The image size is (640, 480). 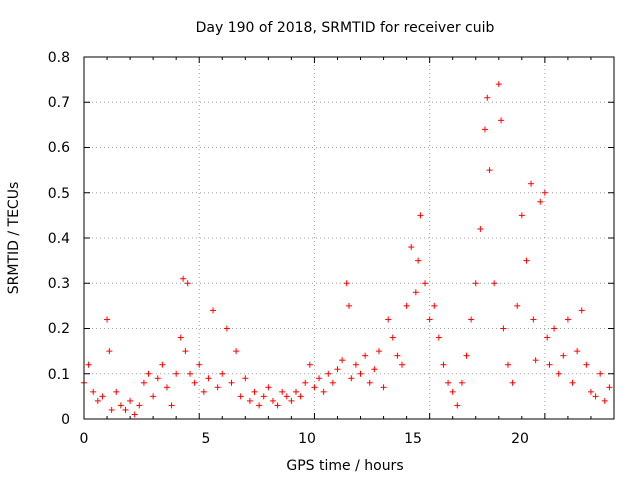 I want to click on y-tick-label: 0.3, so click(x=59, y=284).